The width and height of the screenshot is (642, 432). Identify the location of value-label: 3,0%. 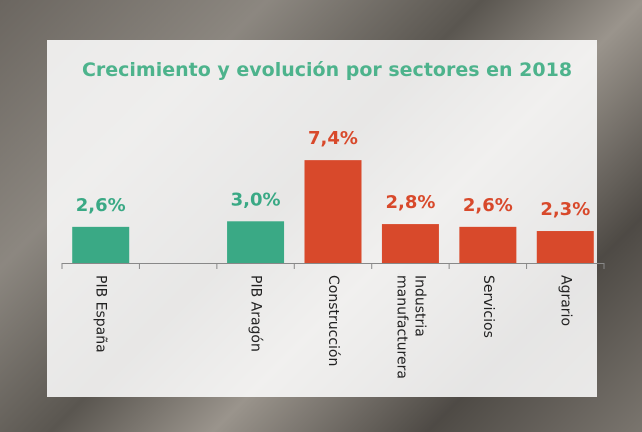
(256, 199).